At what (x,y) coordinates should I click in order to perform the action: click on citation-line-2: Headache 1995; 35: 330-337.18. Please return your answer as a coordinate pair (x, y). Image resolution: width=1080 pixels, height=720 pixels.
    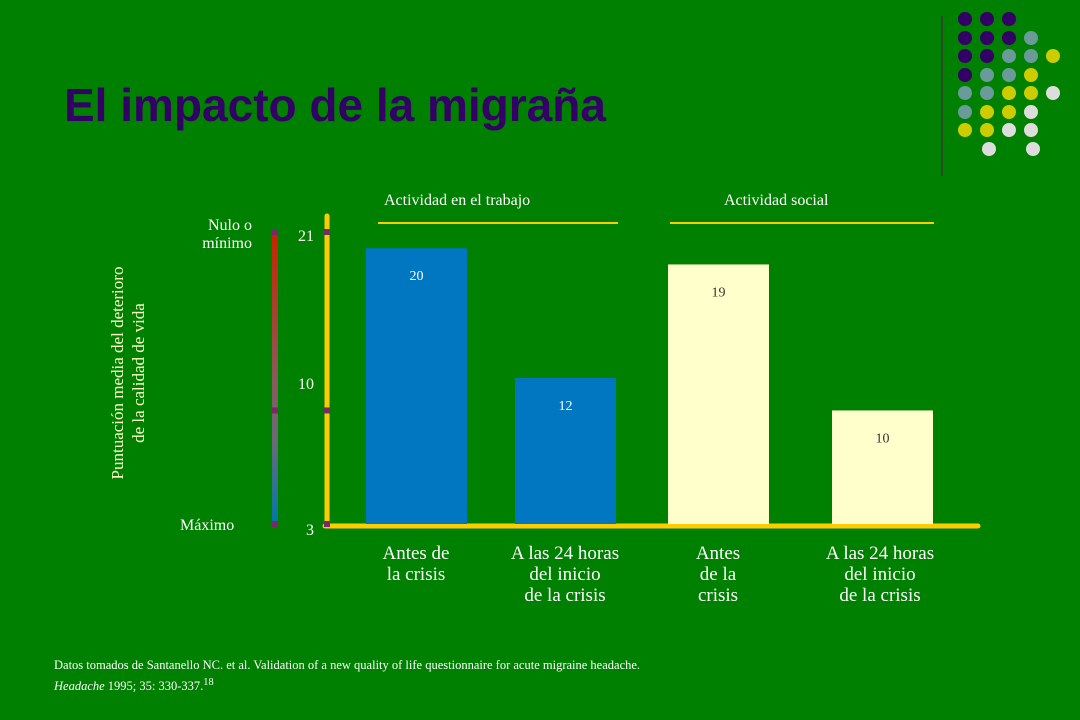
    Looking at the image, I should click on (347, 686).